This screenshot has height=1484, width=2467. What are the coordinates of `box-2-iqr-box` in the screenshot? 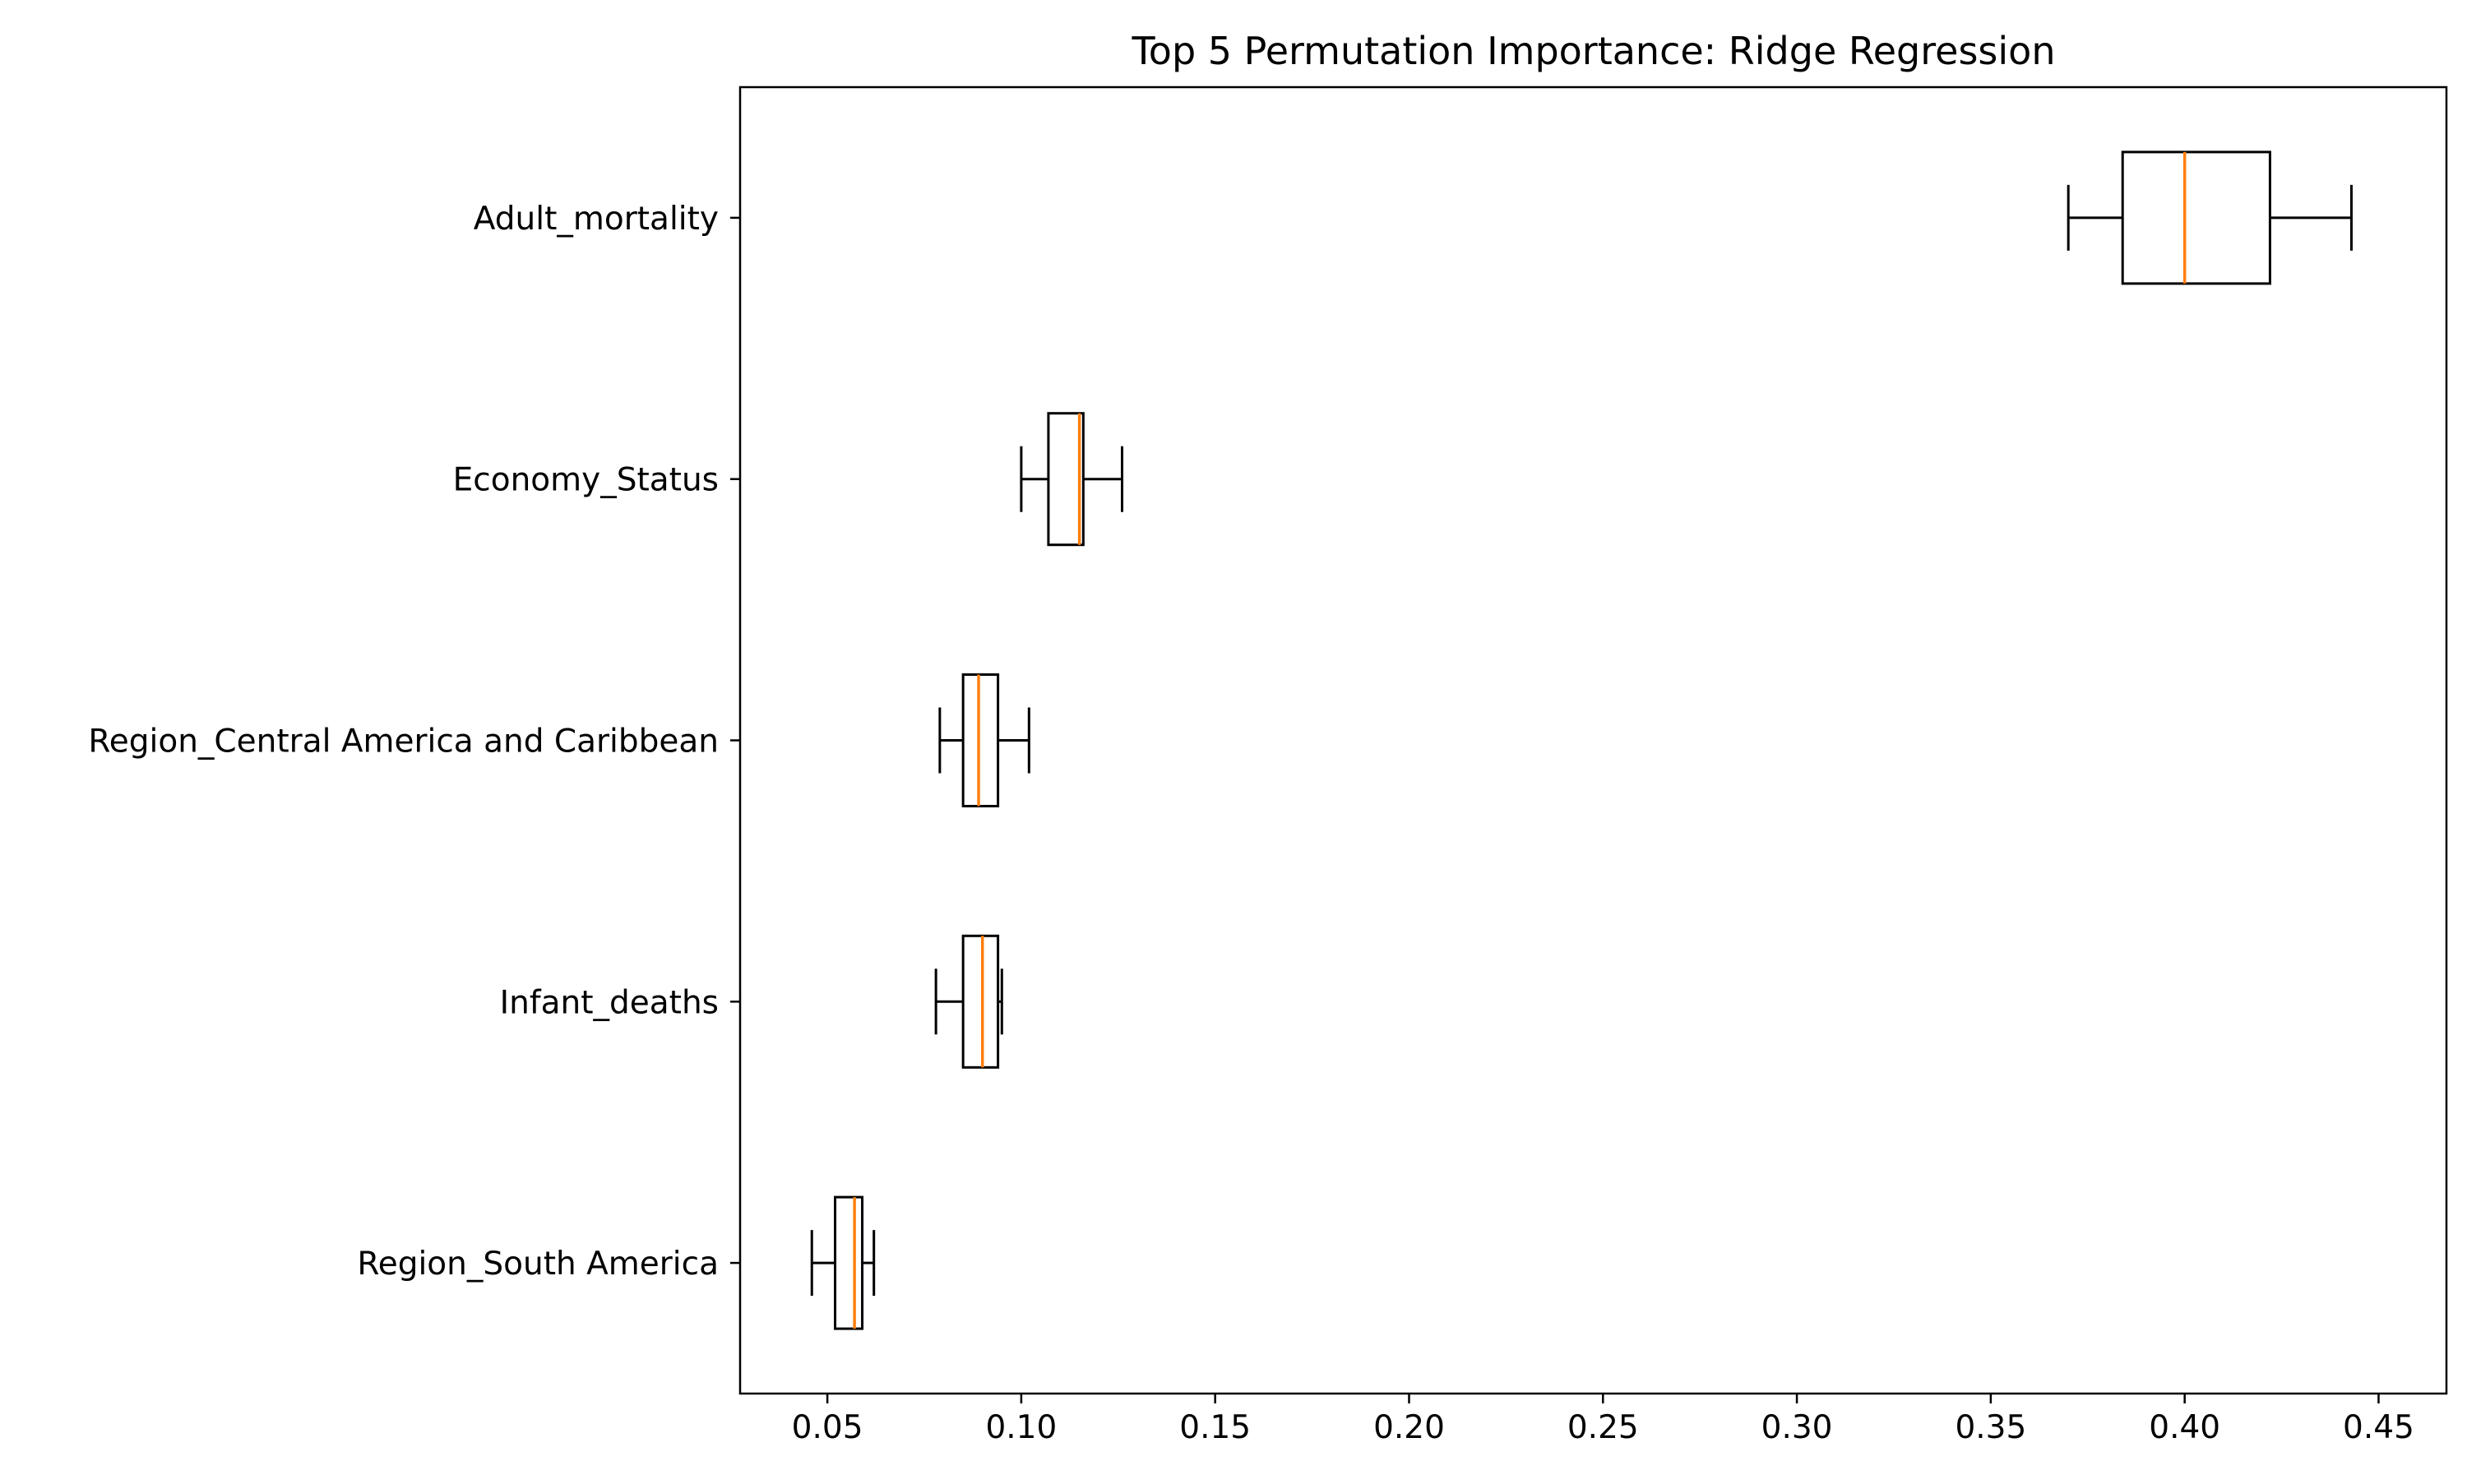 It's located at (1066, 480).